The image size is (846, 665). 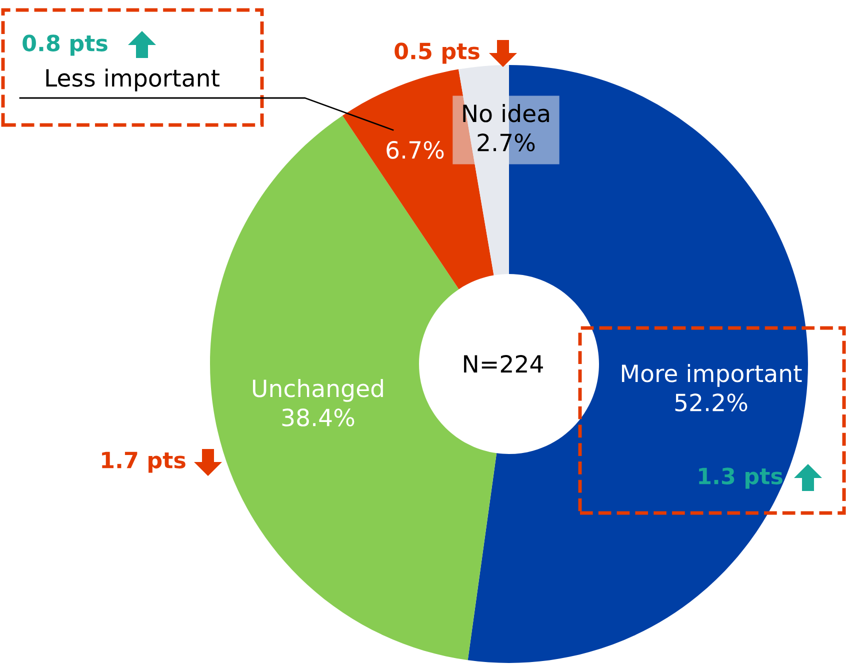 What do you see at coordinates (506, 143) in the screenshot?
I see `data-label: 2.7%` at bounding box center [506, 143].